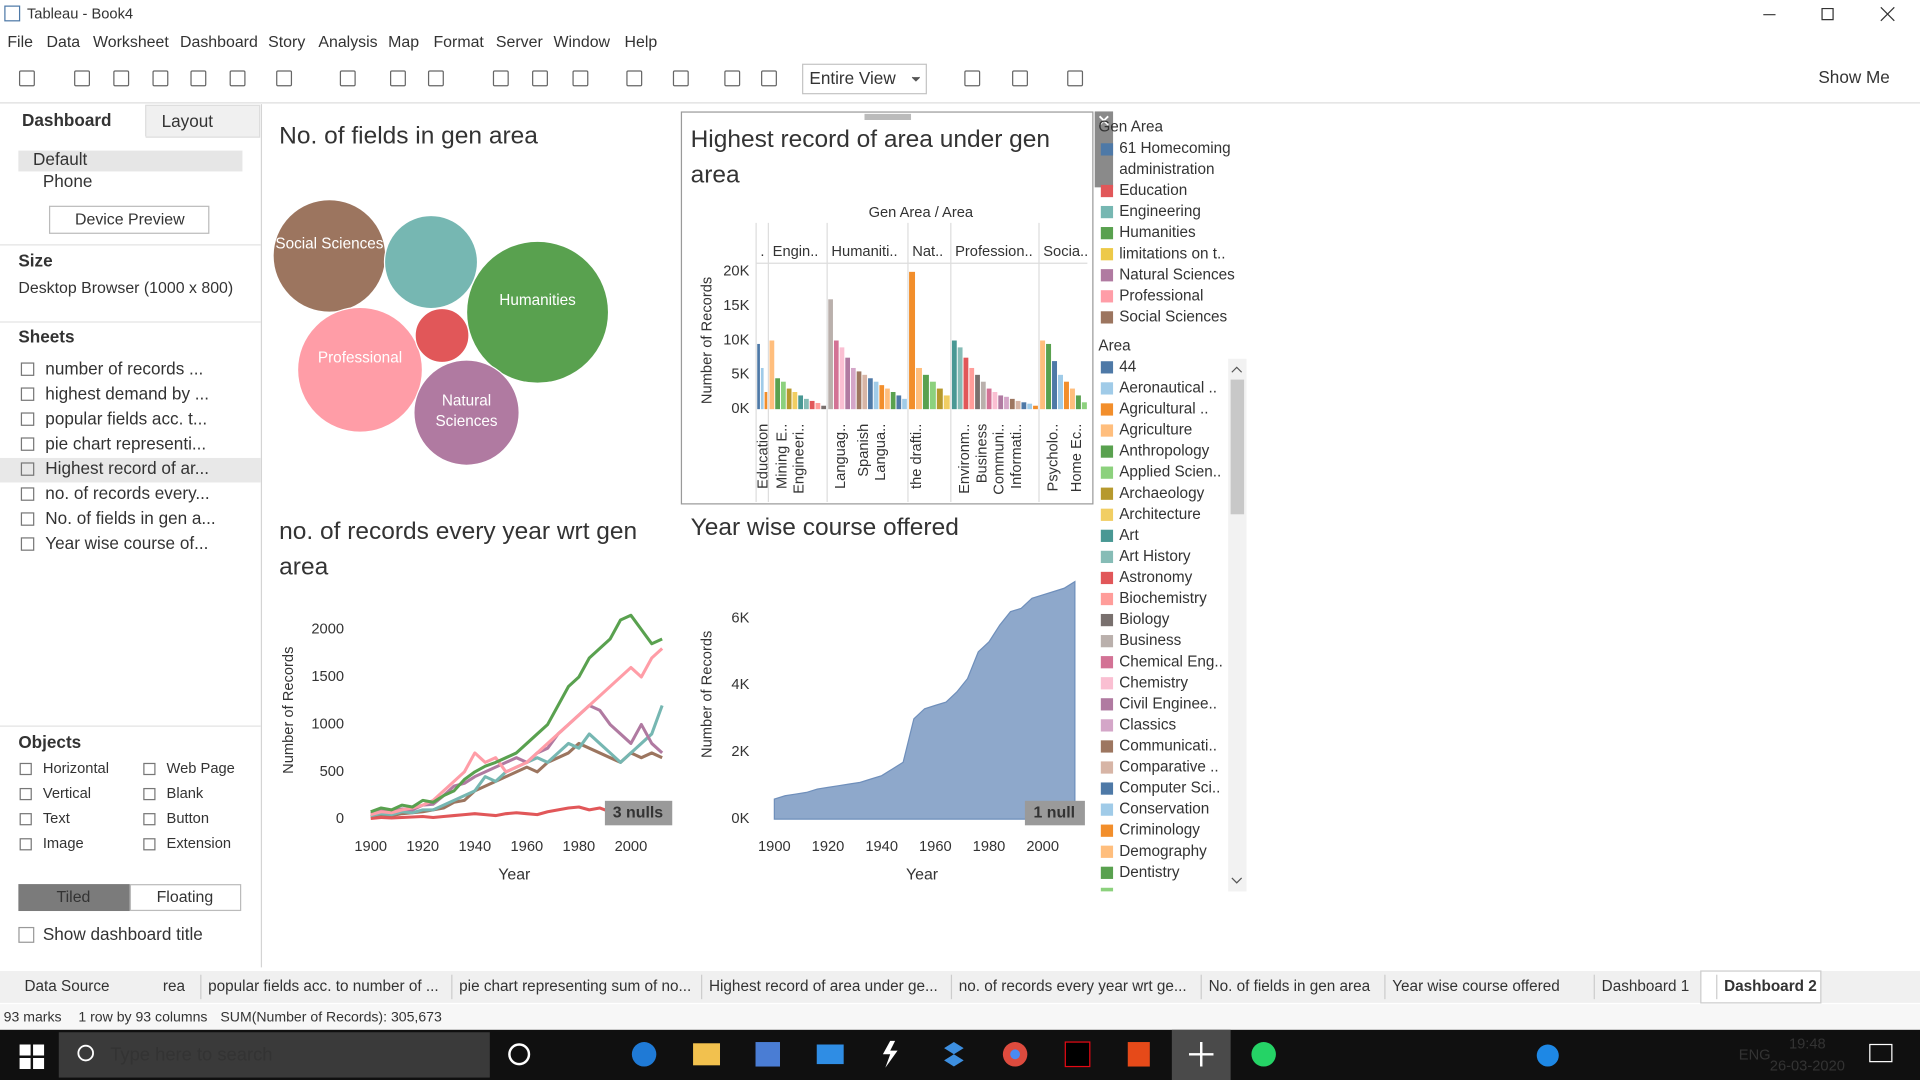 This screenshot has height=1080, width=1920. Describe the element at coordinates (1807, 1044) in the screenshot. I see `clock-time: 19:48` at that location.